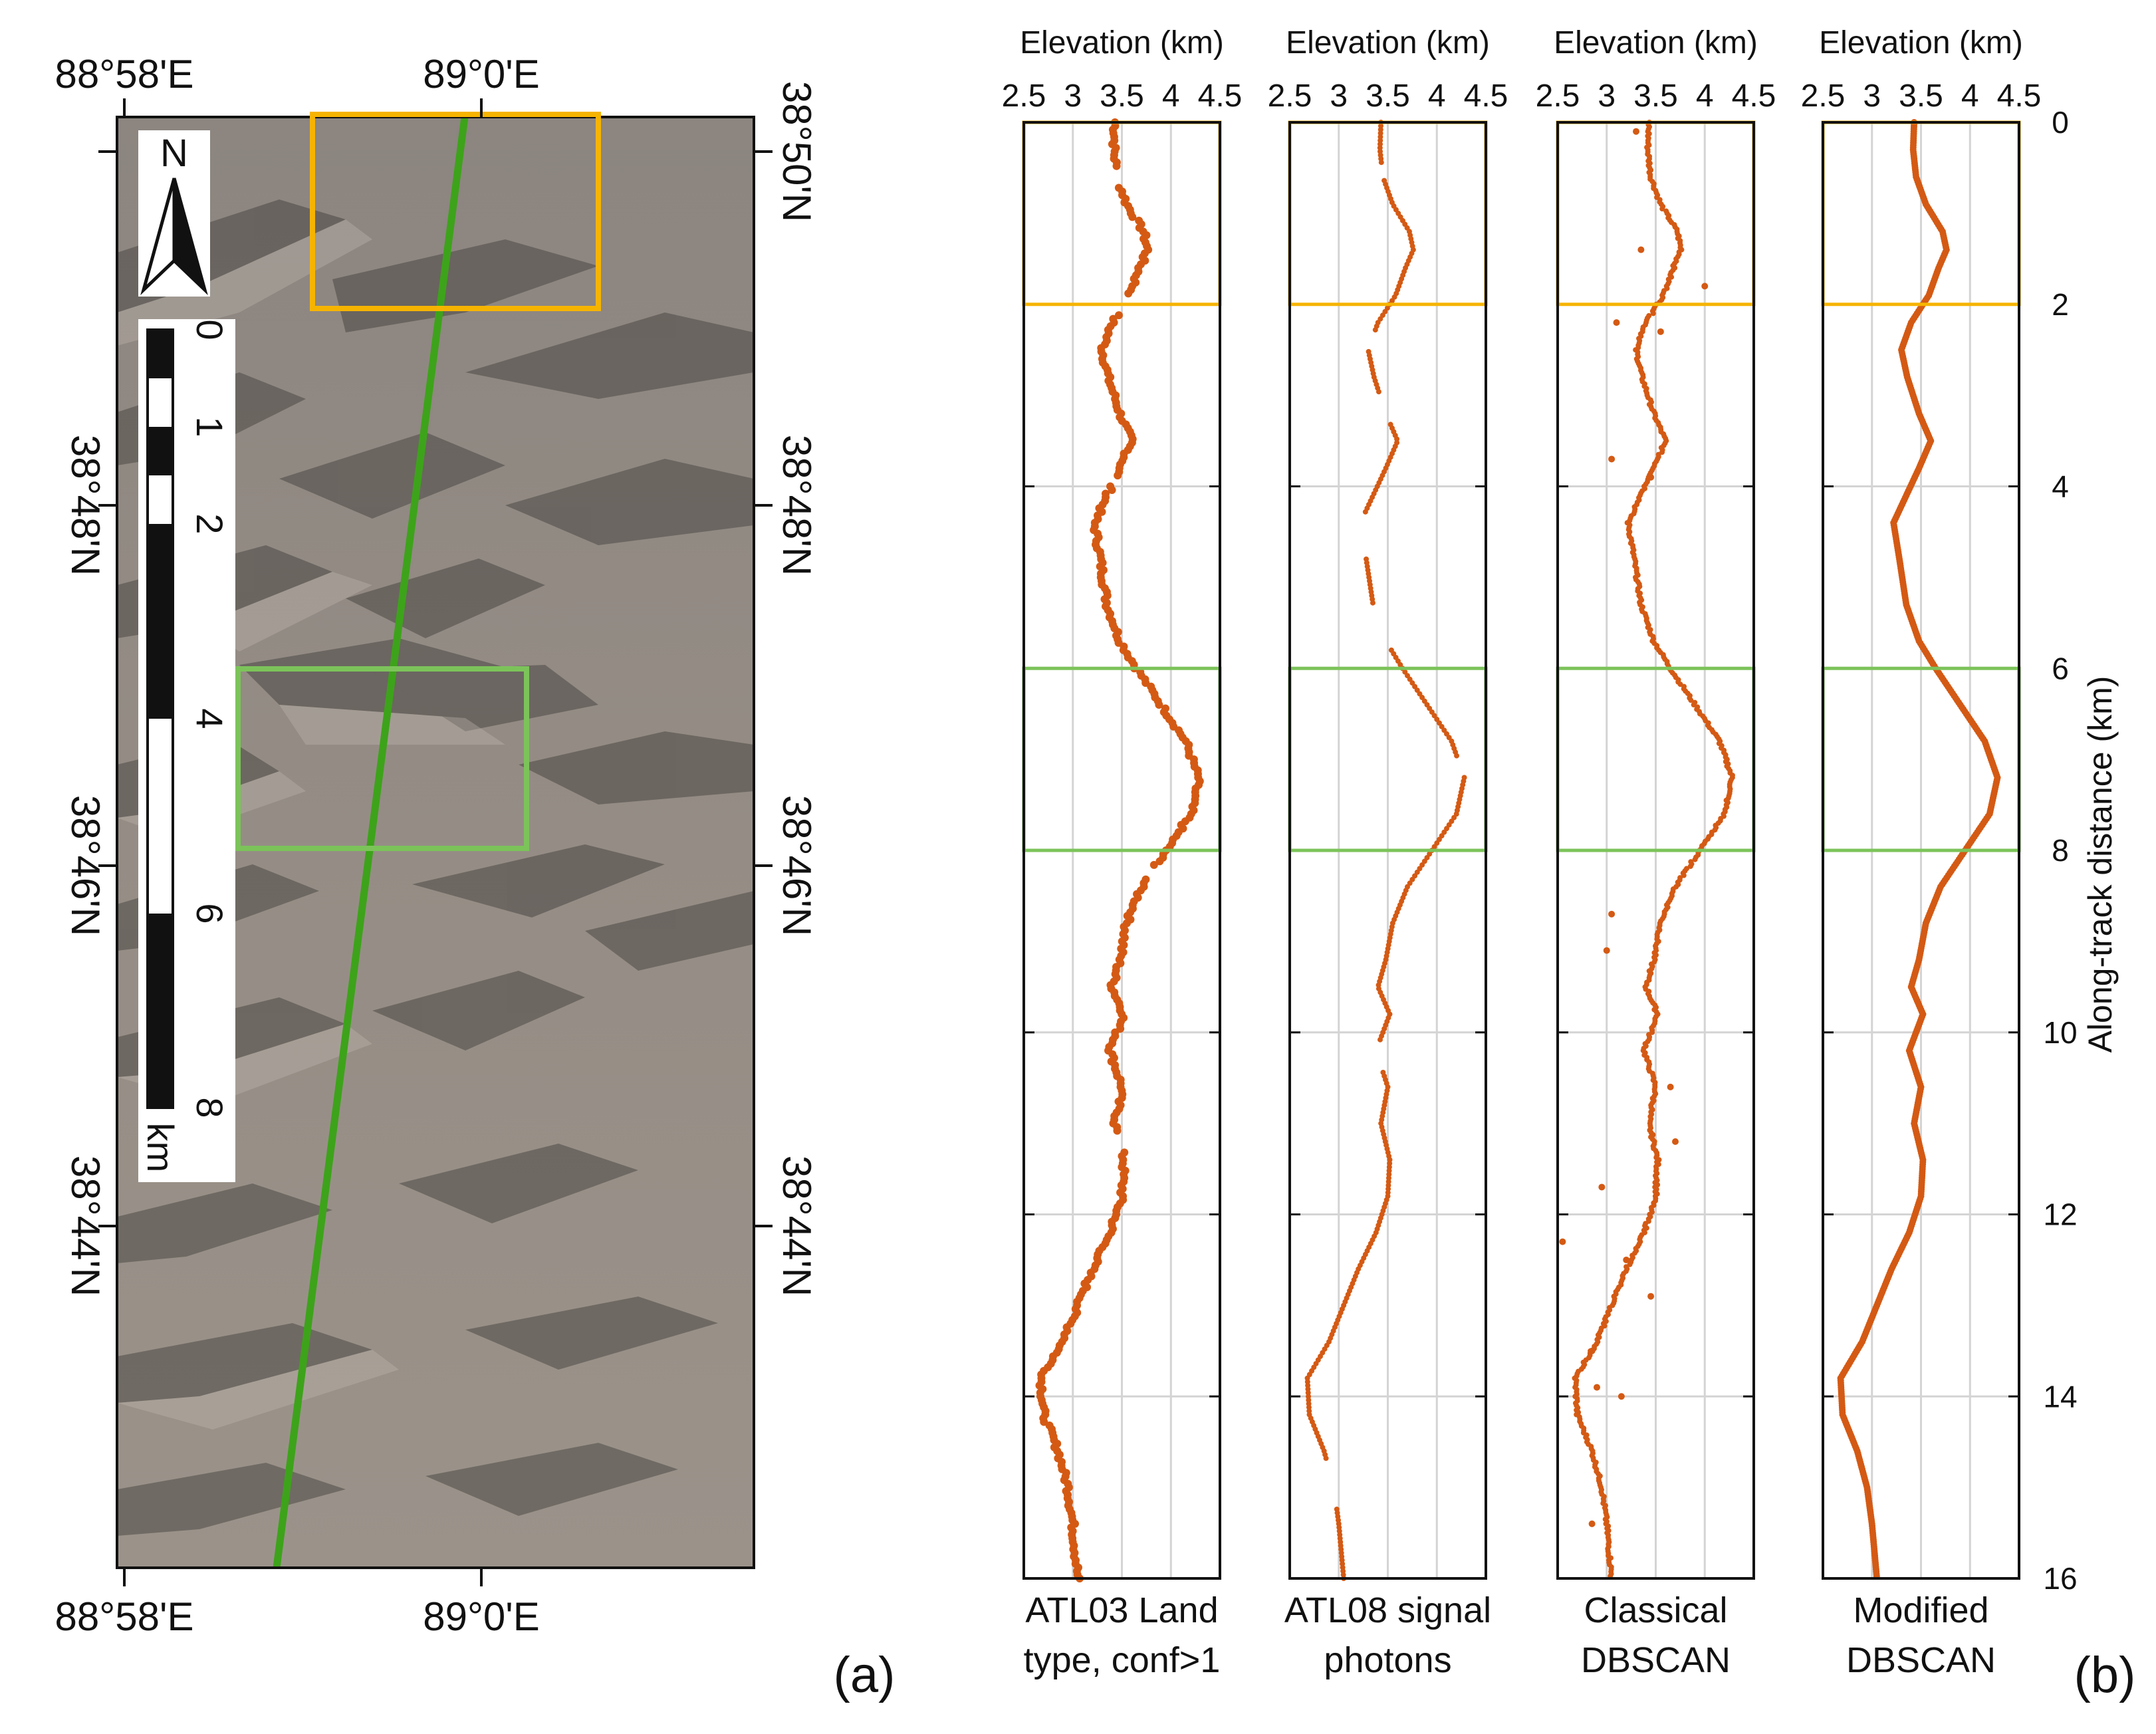 The width and height of the screenshot is (2156, 1734). What do you see at coordinates (210, 718) in the screenshot?
I see `scale-tick-4: 4` at bounding box center [210, 718].